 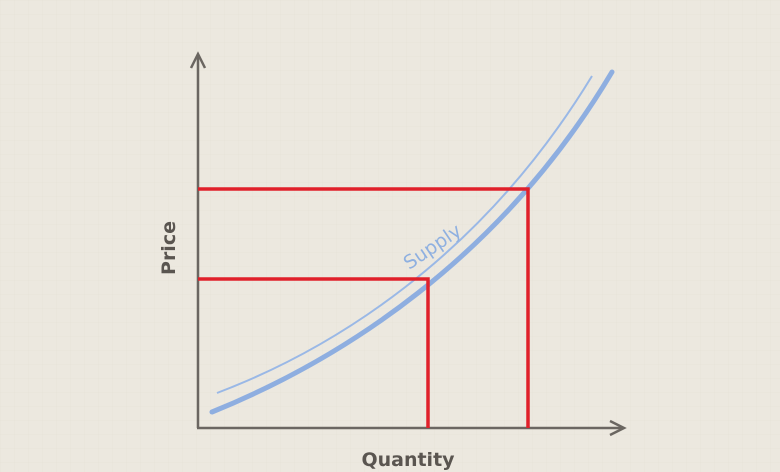 What do you see at coordinates (408, 460) in the screenshot?
I see `x-axis-label: Quantity` at bounding box center [408, 460].